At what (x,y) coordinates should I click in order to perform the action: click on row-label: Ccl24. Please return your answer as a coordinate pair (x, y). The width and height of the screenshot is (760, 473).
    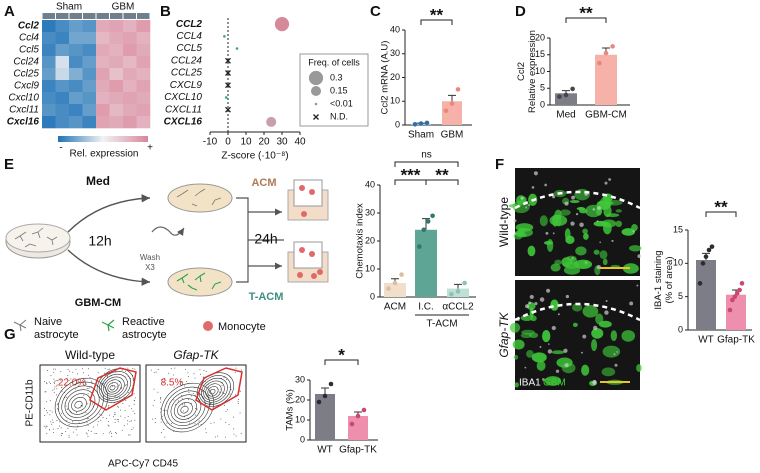
    Looking at the image, I should click on (26, 62).